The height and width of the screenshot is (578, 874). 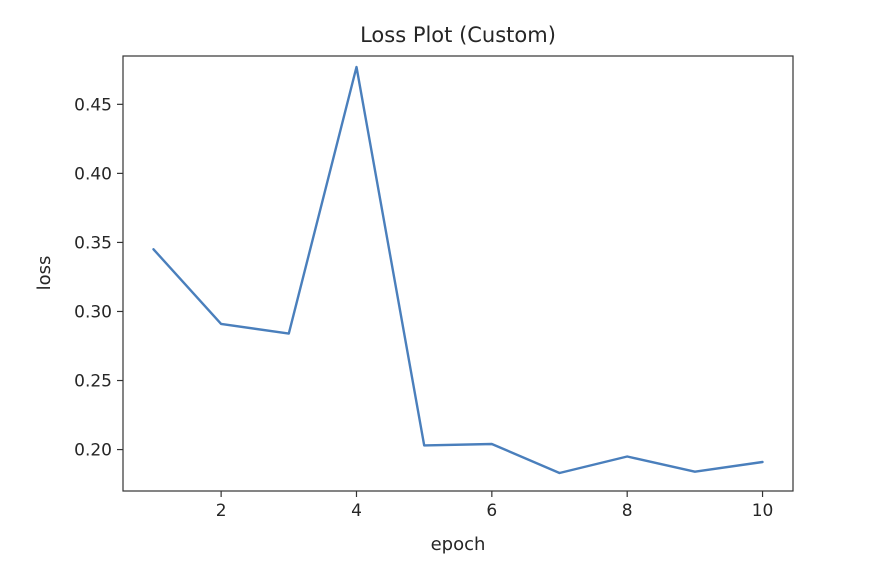 I want to click on x-tick-label: 6, so click(x=491, y=511).